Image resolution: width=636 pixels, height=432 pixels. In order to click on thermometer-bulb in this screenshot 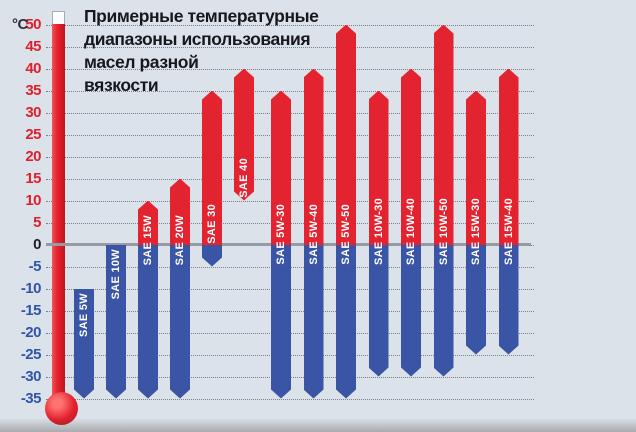, I will do `click(61, 408)`.